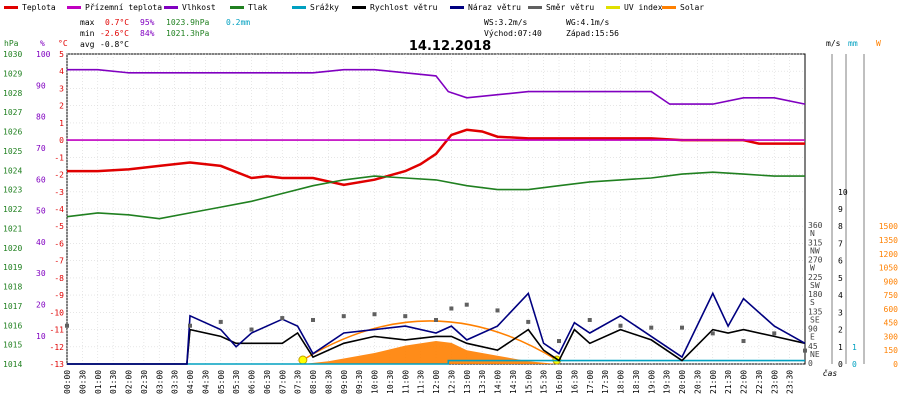 Image resolution: width=900 pixels, height=400 pixels. What do you see at coordinates (82, 382) in the screenshot?
I see `x-tick-label: 00:30` at bounding box center [82, 382].